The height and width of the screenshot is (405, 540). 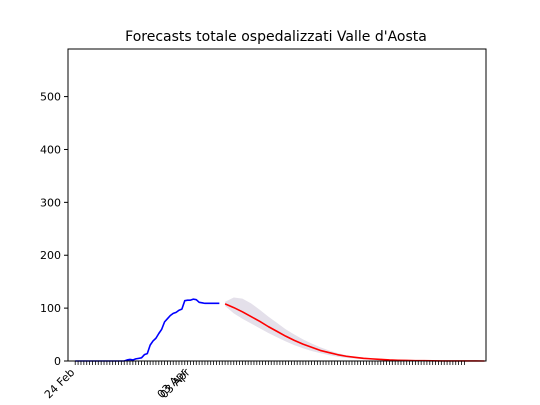 What do you see at coordinates (50, 308) in the screenshot?
I see `y-tick-label: 100` at bounding box center [50, 308].